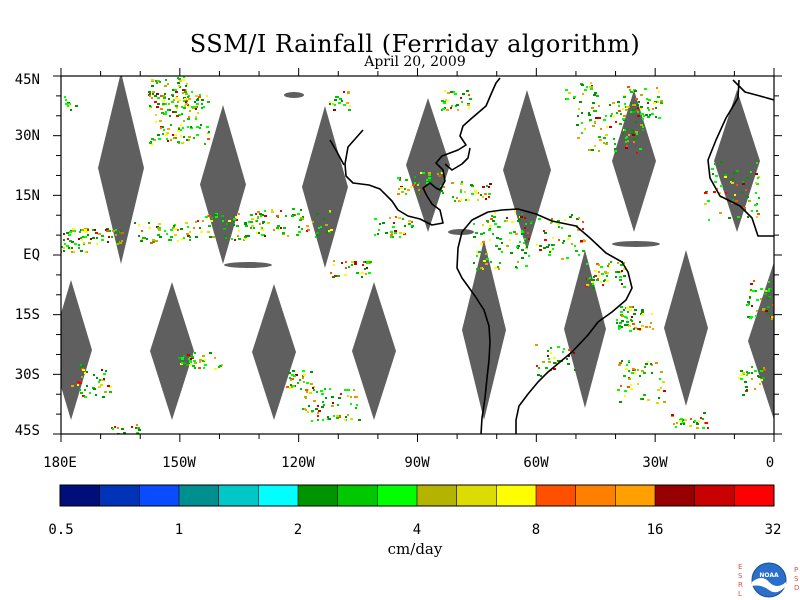  What do you see at coordinates (415, 549) in the screenshot?
I see `colorbar-units: cm/day` at bounding box center [415, 549].